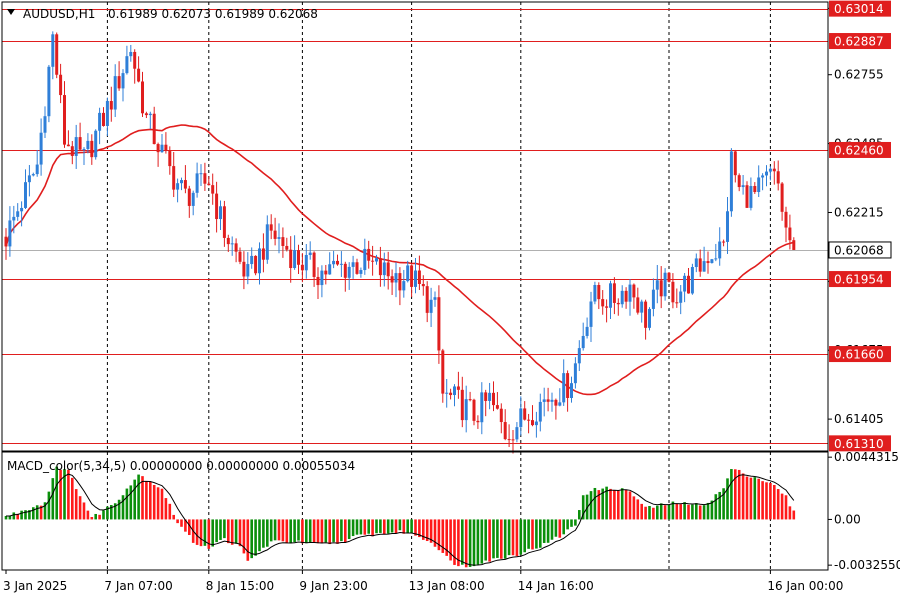 The width and height of the screenshot is (900, 604). I want to click on price-tick-label: 0.61405, so click(859, 419).